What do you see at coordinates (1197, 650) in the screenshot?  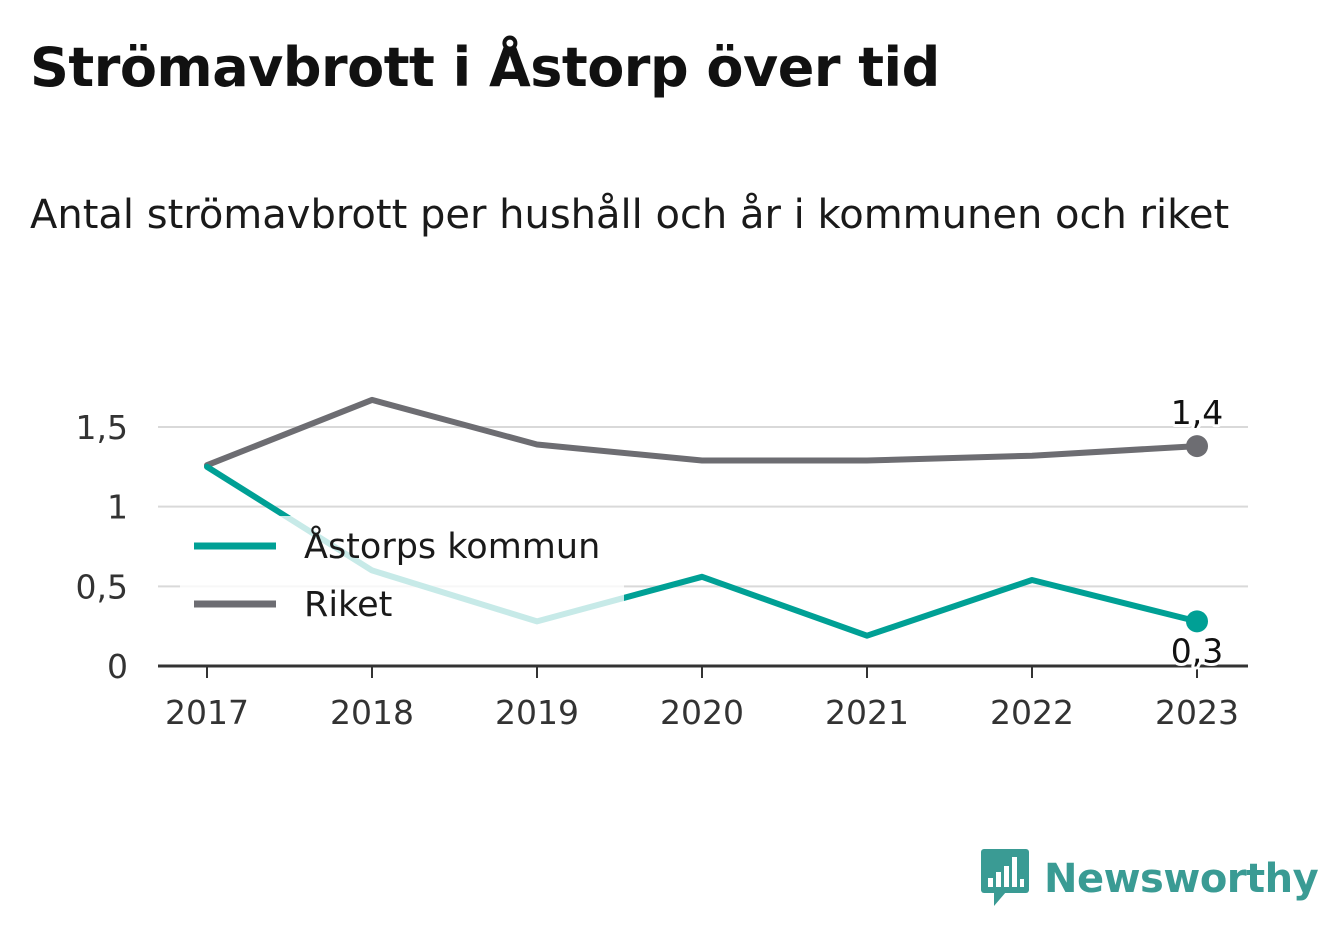 I see `data-label: 0,3` at bounding box center [1197, 650].